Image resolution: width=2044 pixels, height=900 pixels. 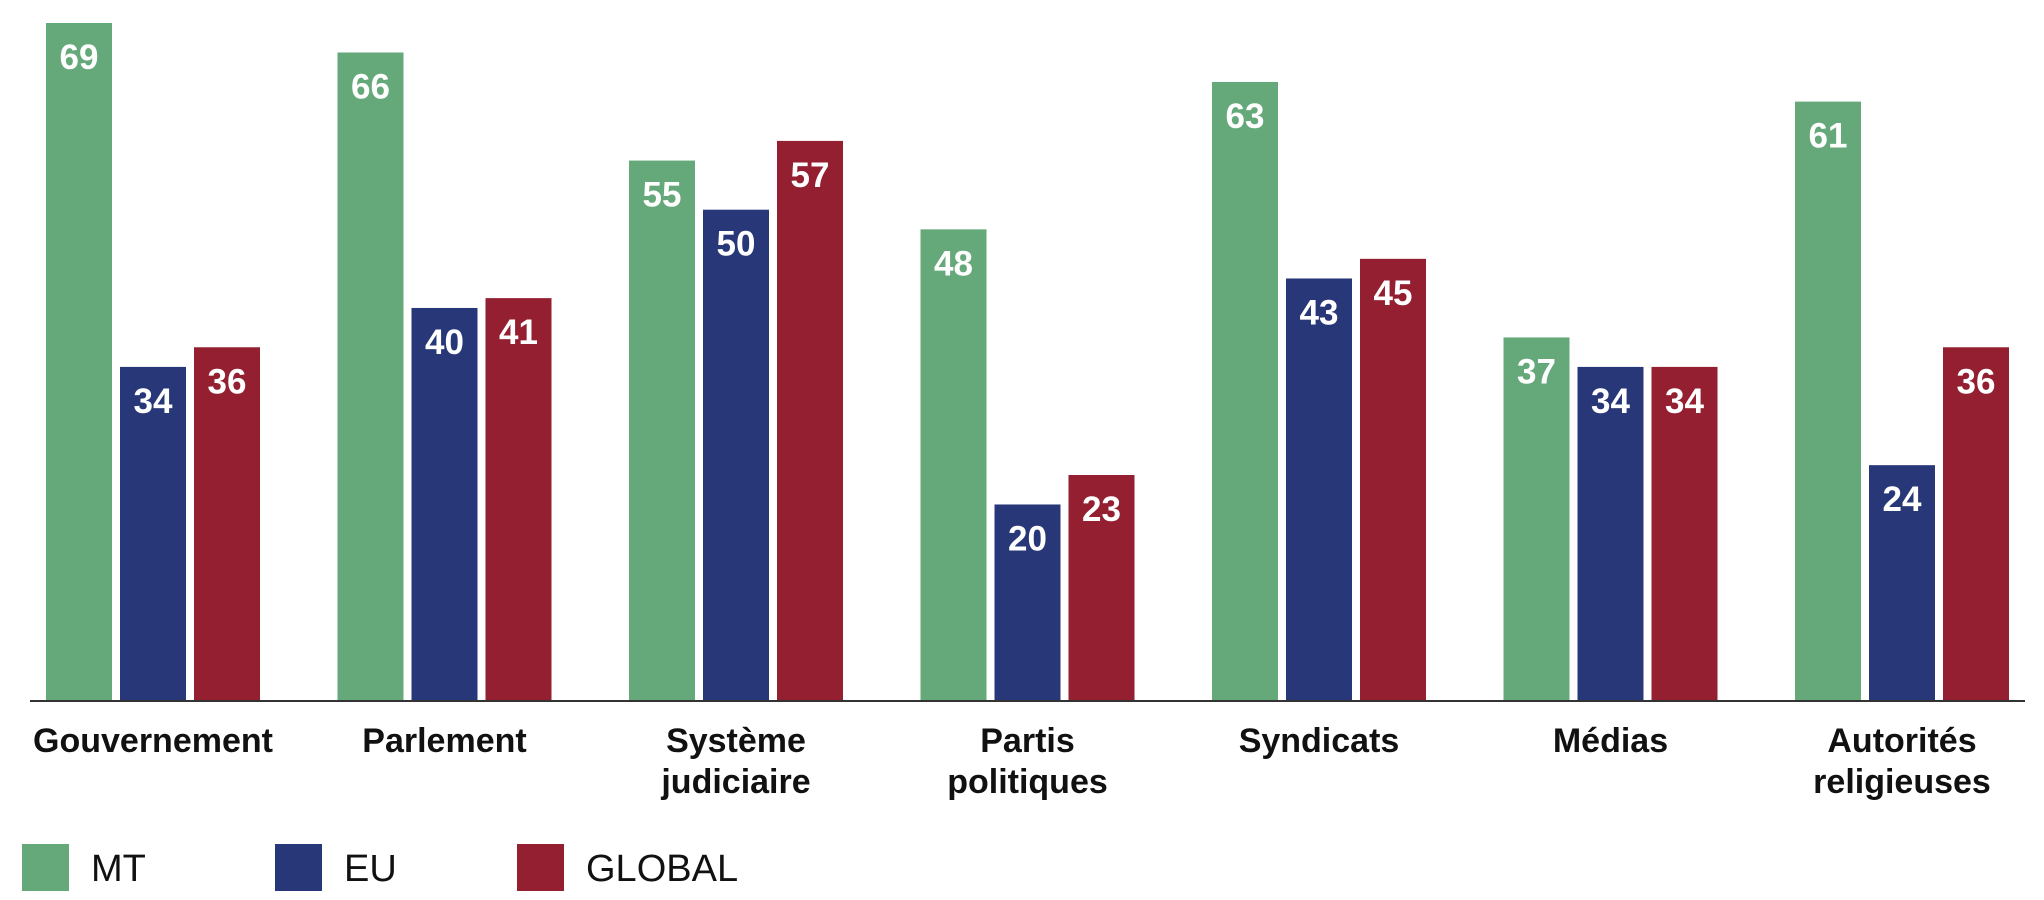 I want to click on bar-global-autorites-religieuses, so click(x=1976, y=524).